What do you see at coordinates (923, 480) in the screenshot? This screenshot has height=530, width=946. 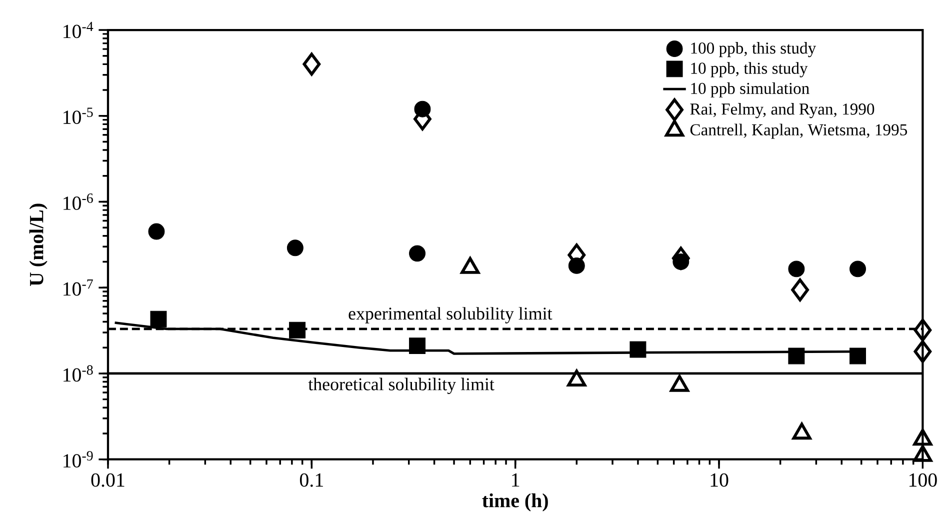 I see `x-tick-label: 100` at bounding box center [923, 480].